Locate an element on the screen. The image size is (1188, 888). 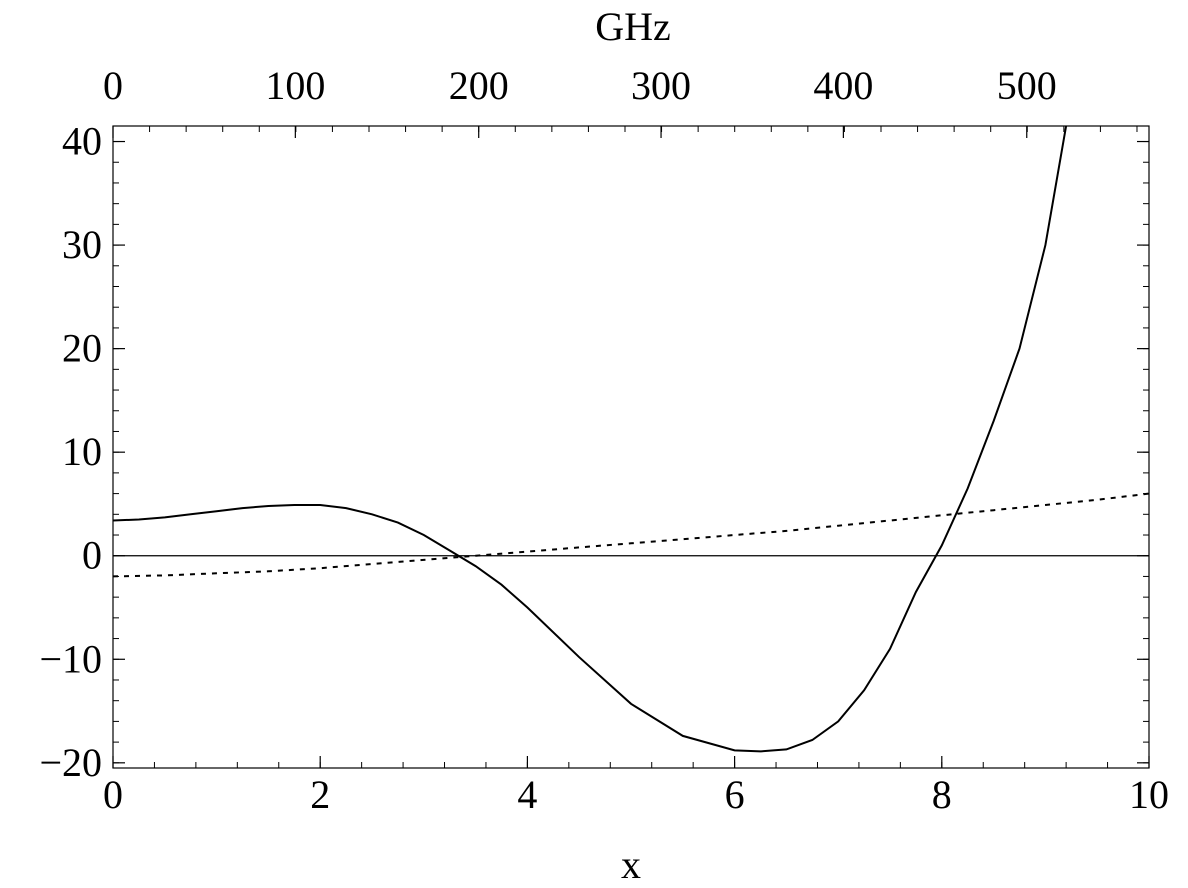
y-tick-label: −20 is located at coordinates (70, 762).